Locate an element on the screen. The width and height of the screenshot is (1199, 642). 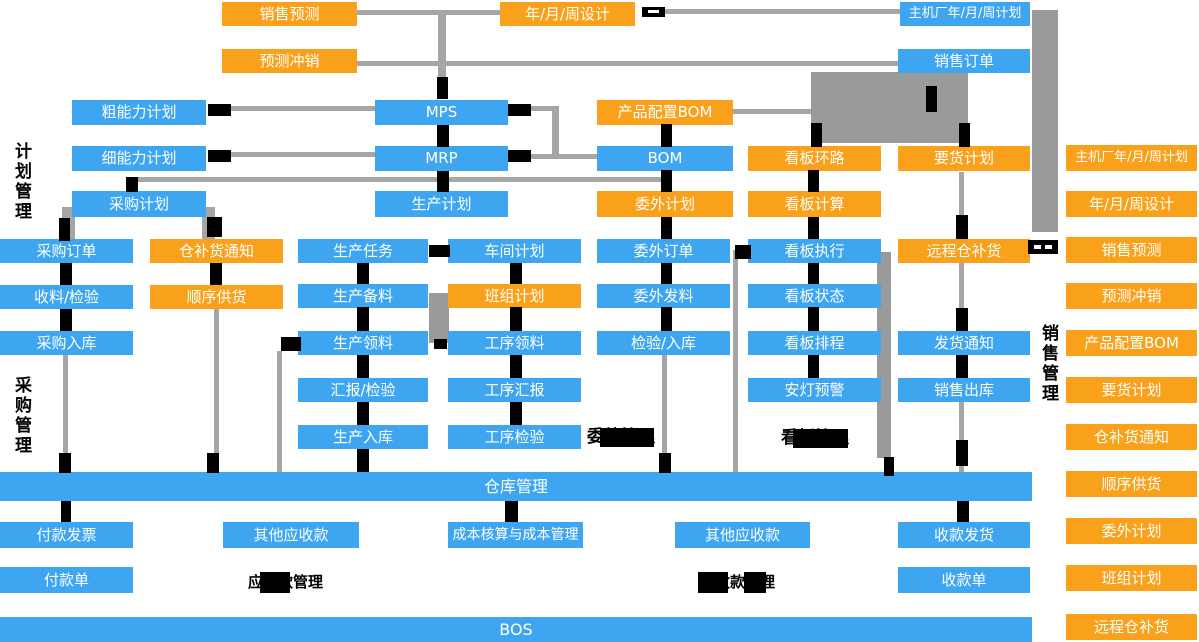
warehouse-replenish-notice: 仓补货通知 is located at coordinates (216, 251).